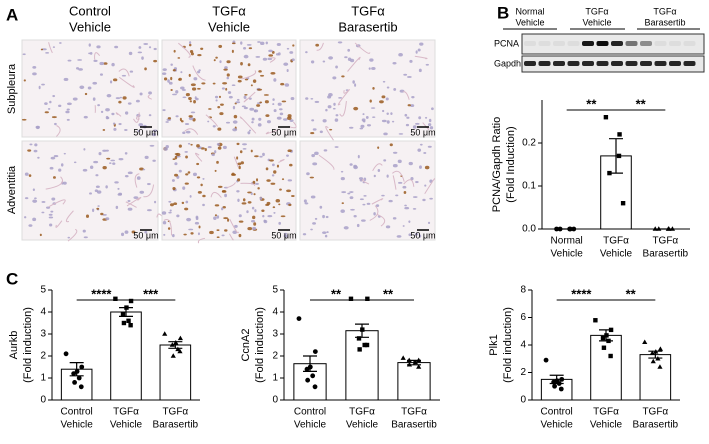 The height and width of the screenshot is (444, 709). What do you see at coordinates (260, 345) in the screenshot?
I see `y-axis-label: (Fold induction)` at bounding box center [260, 345].